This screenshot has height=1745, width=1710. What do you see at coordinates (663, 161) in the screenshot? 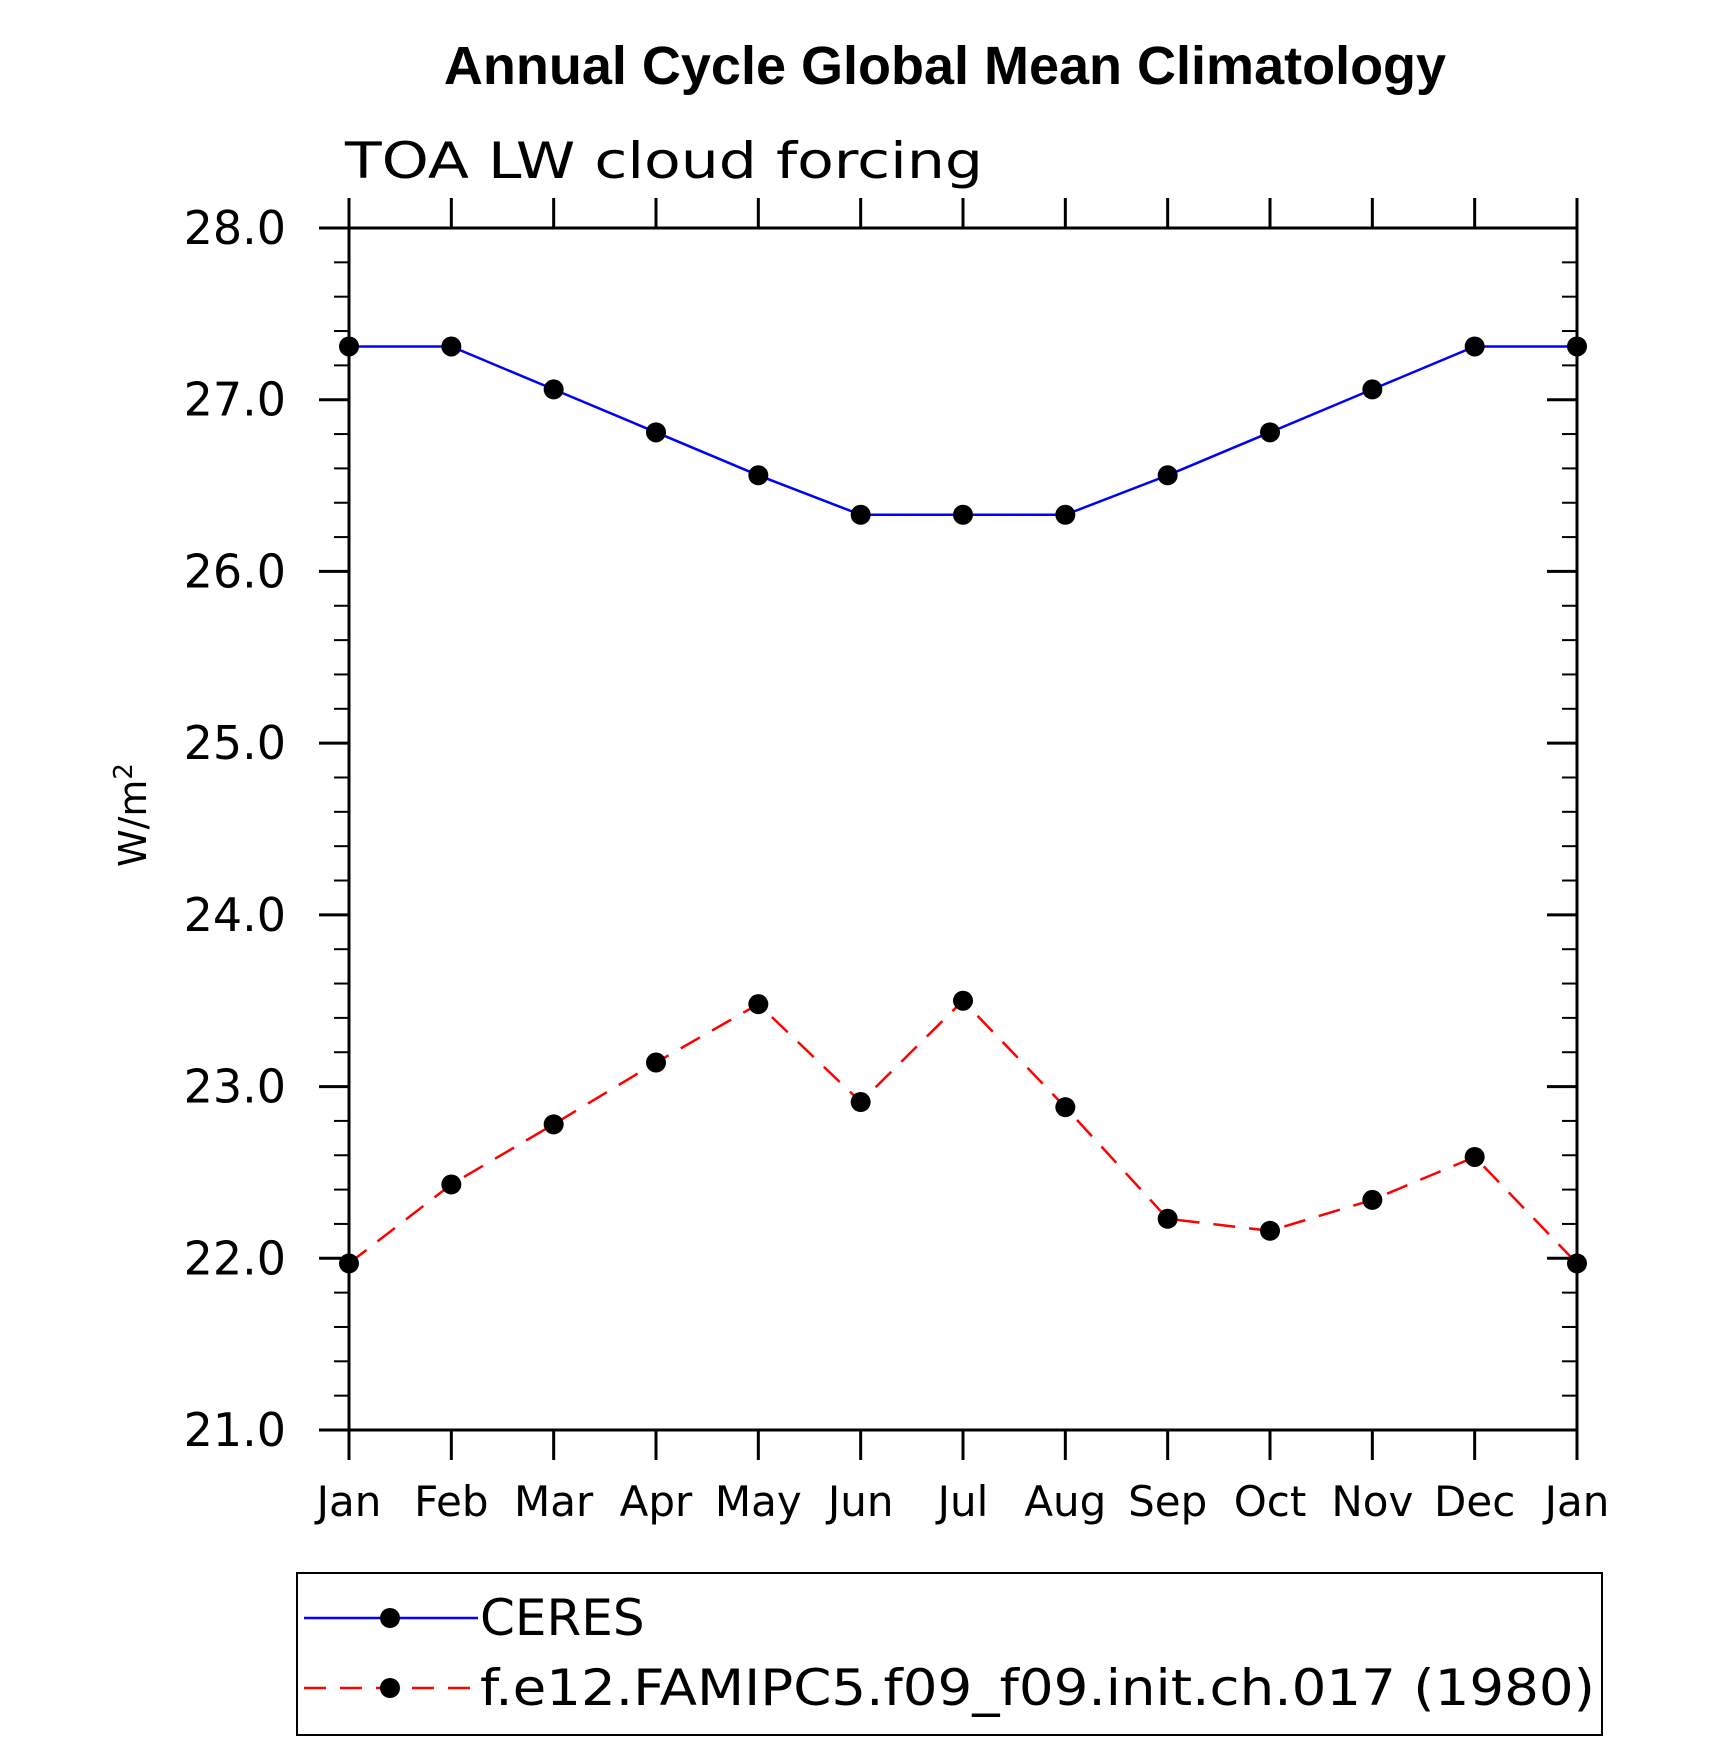
I see `chart-subtitle: TOA LW cloud forcing` at bounding box center [663, 161].